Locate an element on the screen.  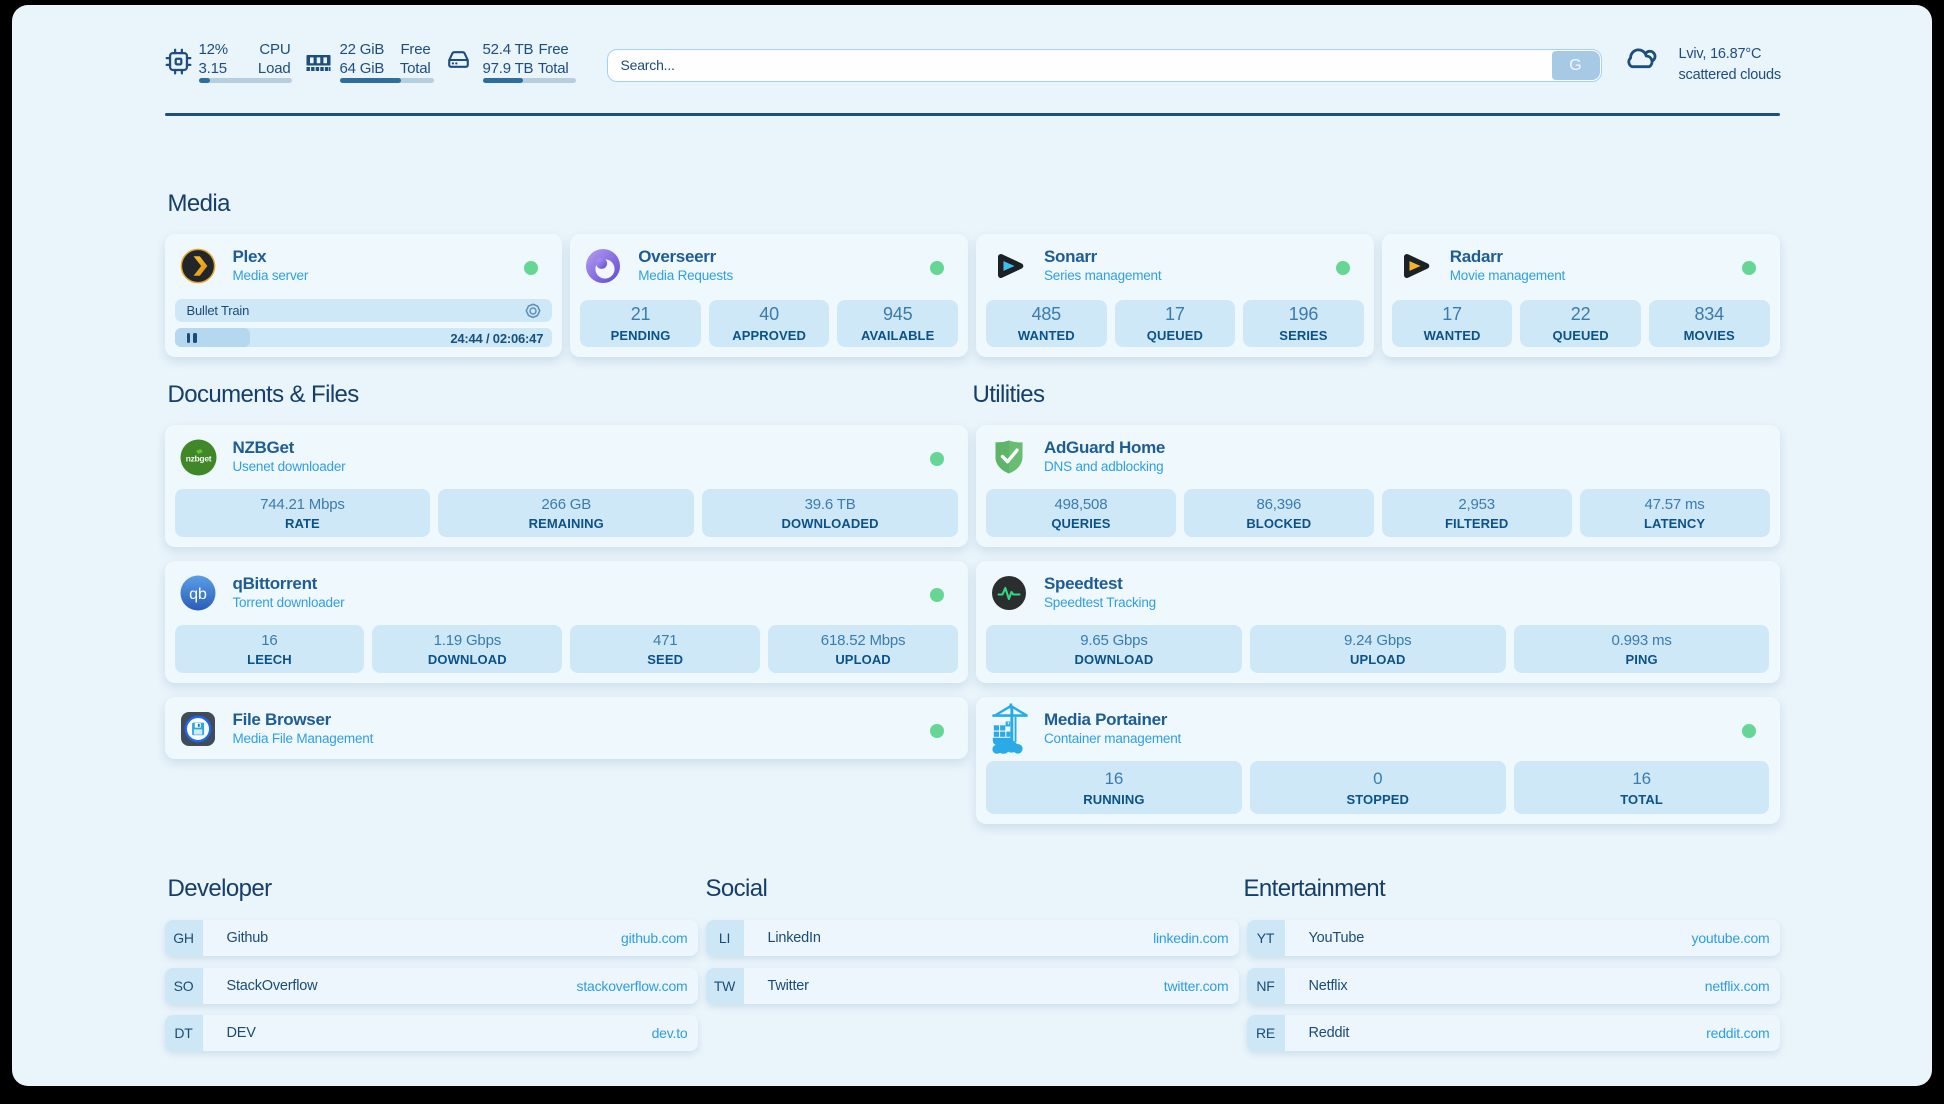
svg-text: qb is located at coordinates (198, 594).